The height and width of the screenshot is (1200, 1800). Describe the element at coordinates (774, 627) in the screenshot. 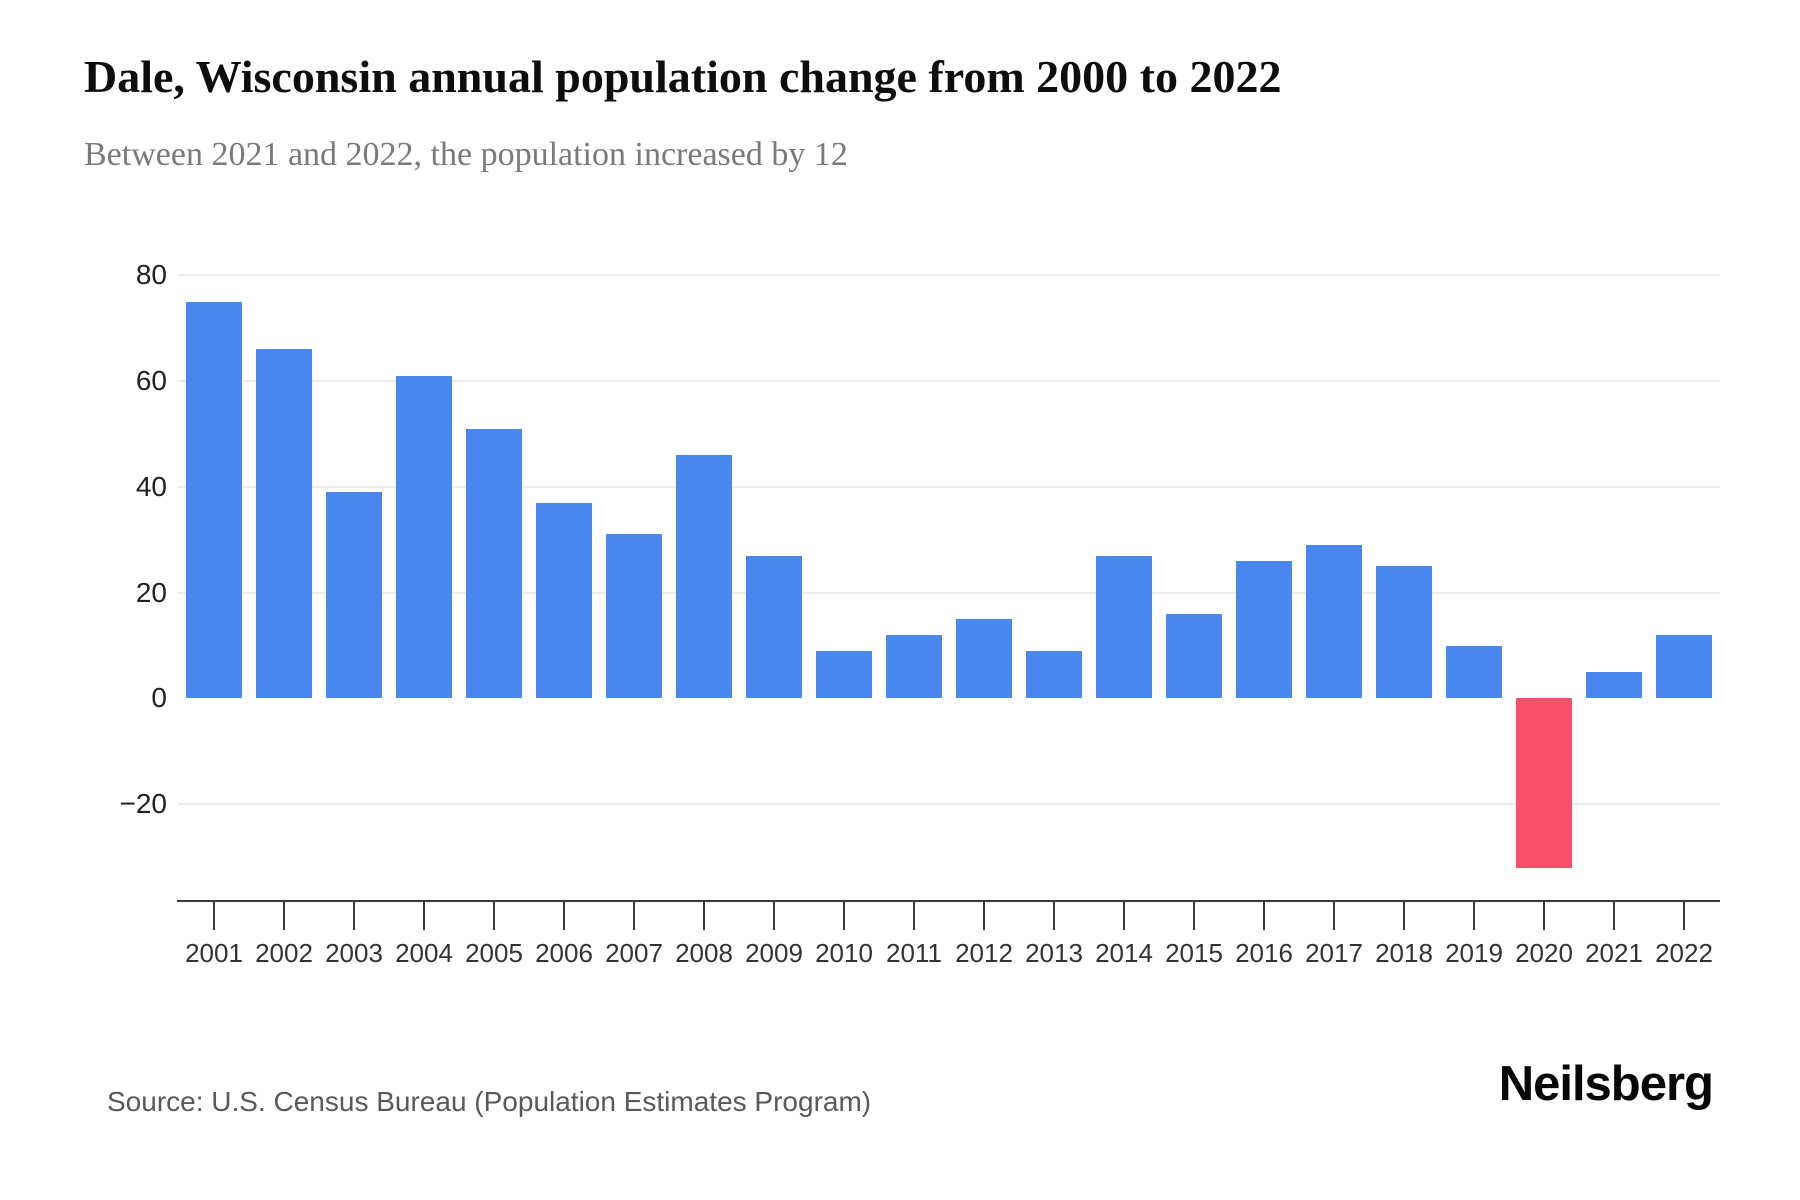

I see `bar-2009` at that location.